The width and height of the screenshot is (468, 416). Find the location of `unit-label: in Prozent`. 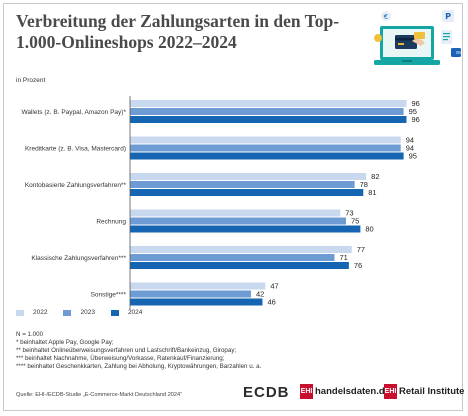

unit-label: in Prozent is located at coordinates (31, 80).